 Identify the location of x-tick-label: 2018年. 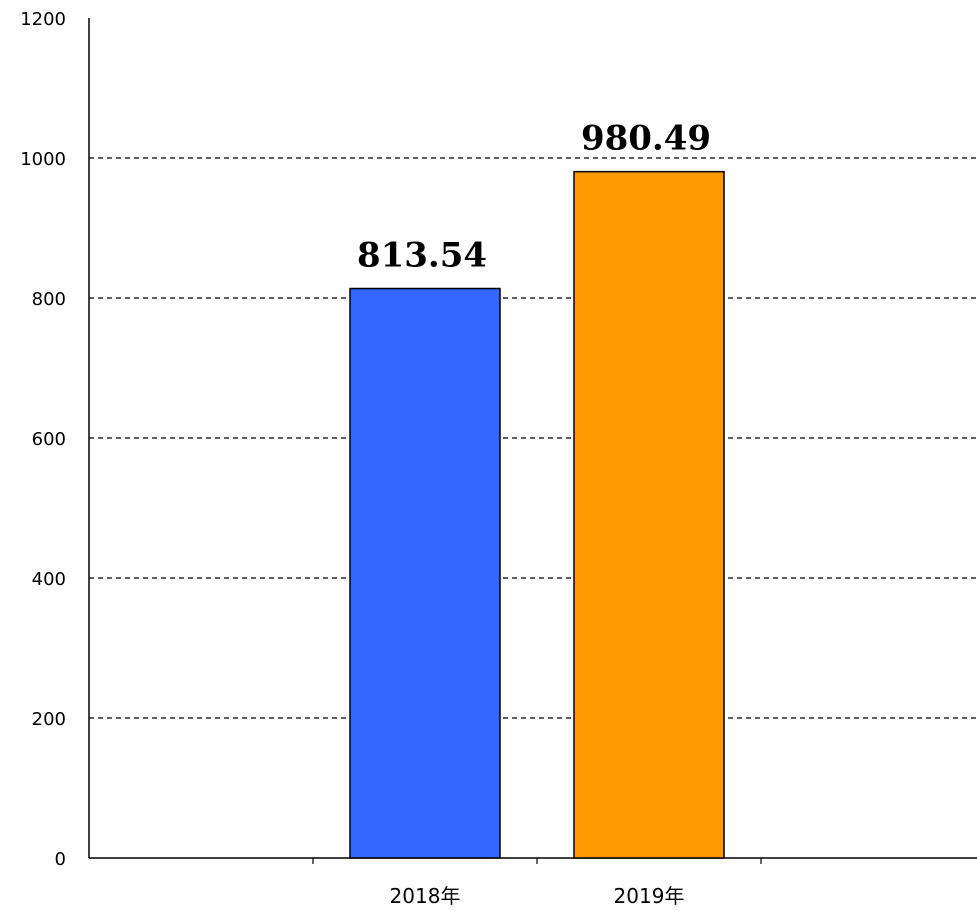
(425, 896).